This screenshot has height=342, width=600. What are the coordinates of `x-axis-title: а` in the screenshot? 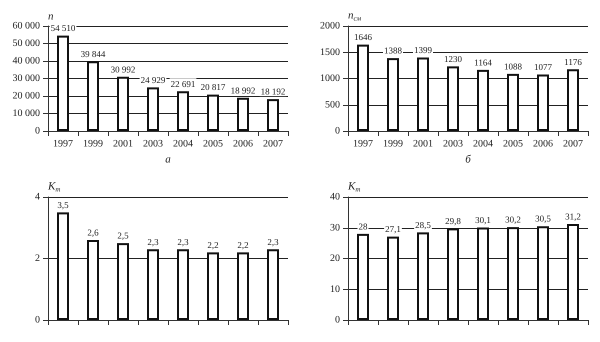 It's located at (168, 159).